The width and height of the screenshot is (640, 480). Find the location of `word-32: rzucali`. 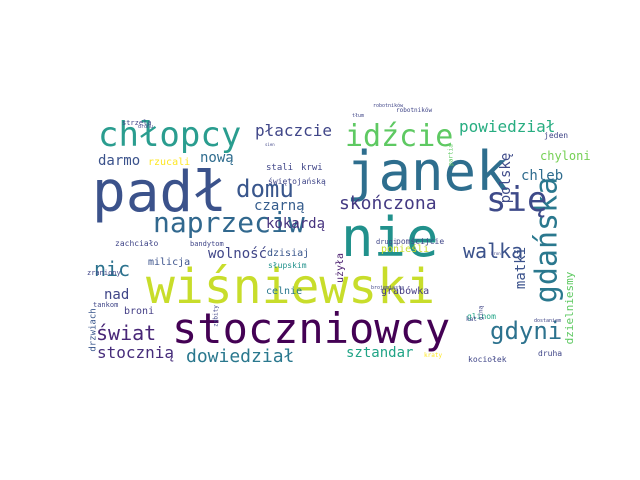

word-32: rzucali is located at coordinates (169, 162).